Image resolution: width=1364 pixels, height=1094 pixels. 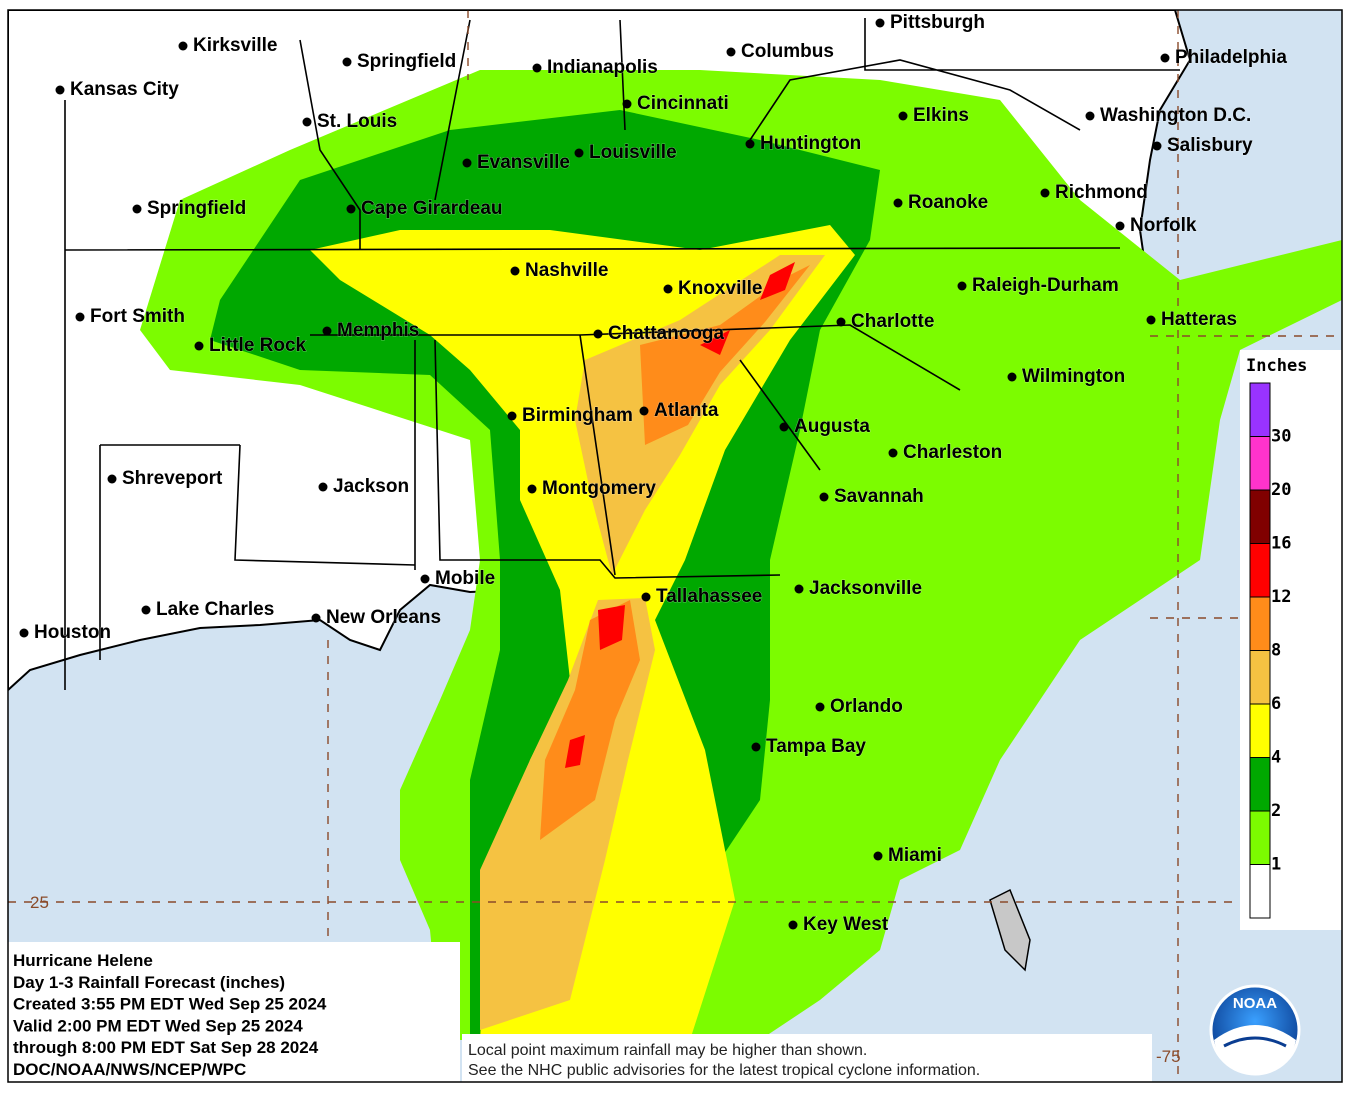 What do you see at coordinates (149, 982) in the screenshot?
I see `info-line: Day 1-3 Rainfall Forecast (inches)` at bounding box center [149, 982].